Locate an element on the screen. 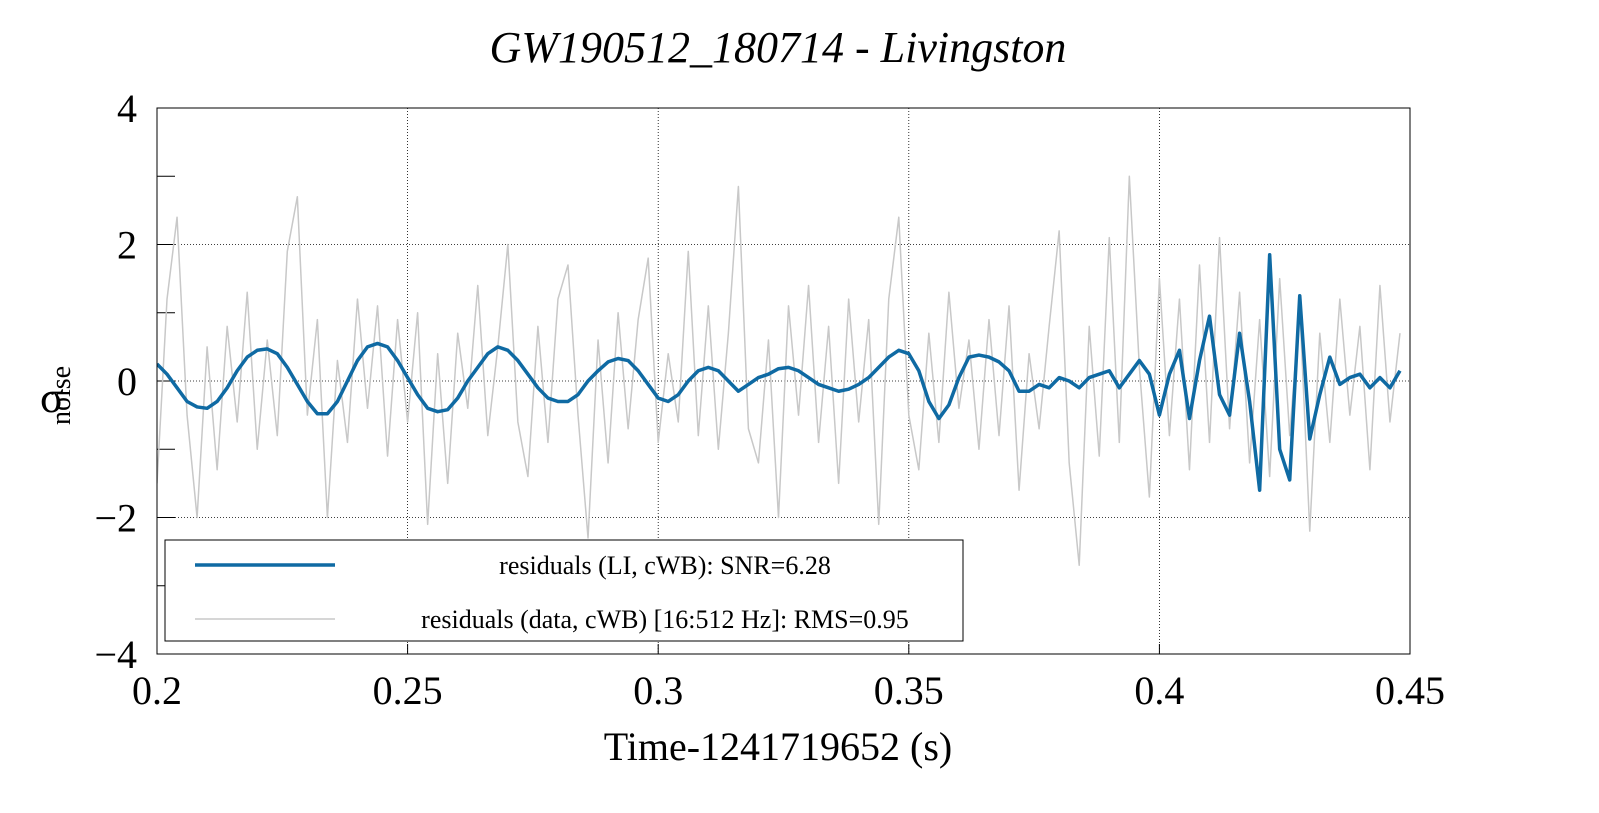 The height and width of the screenshot is (813, 1599). y-tick-label: 4 is located at coordinates (127, 108).